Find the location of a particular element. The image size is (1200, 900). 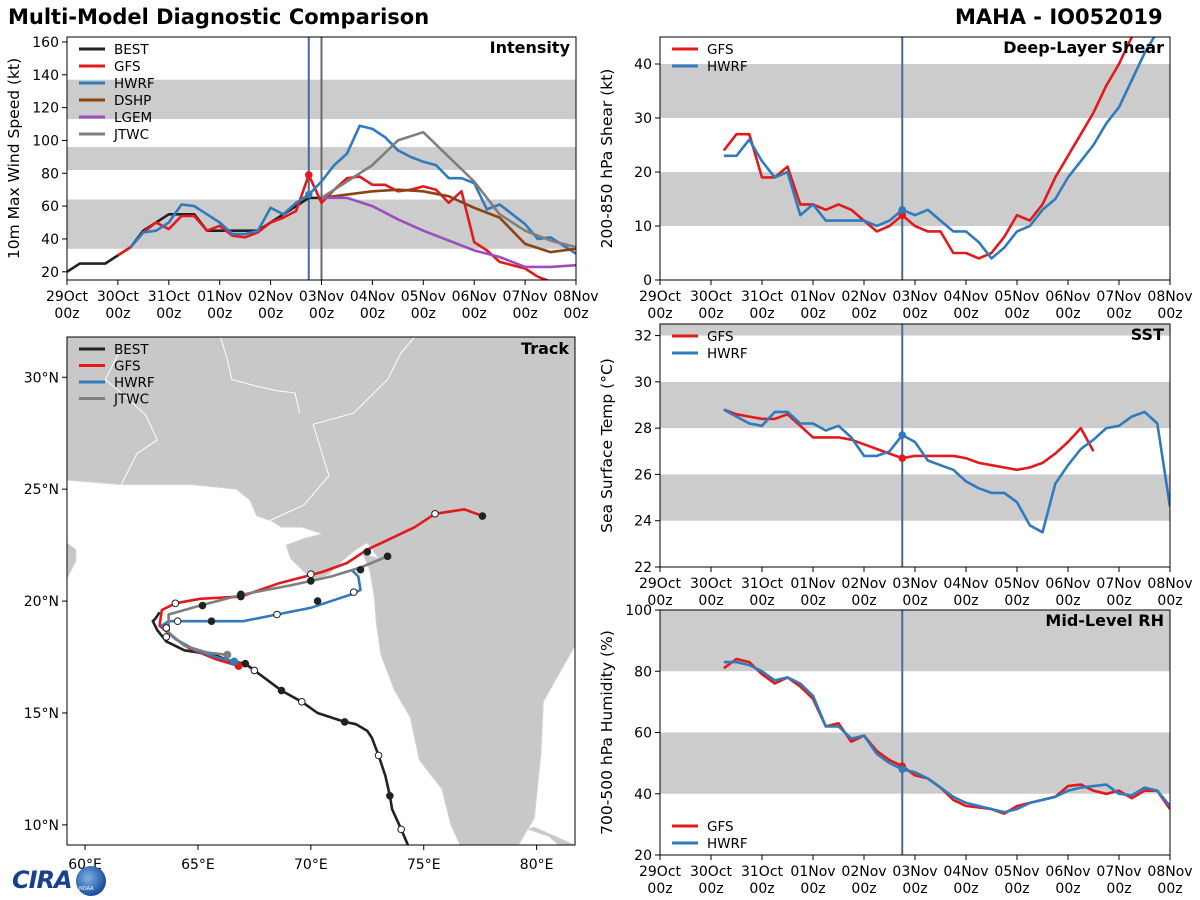

track-current-hwrf is located at coordinates (234, 661).